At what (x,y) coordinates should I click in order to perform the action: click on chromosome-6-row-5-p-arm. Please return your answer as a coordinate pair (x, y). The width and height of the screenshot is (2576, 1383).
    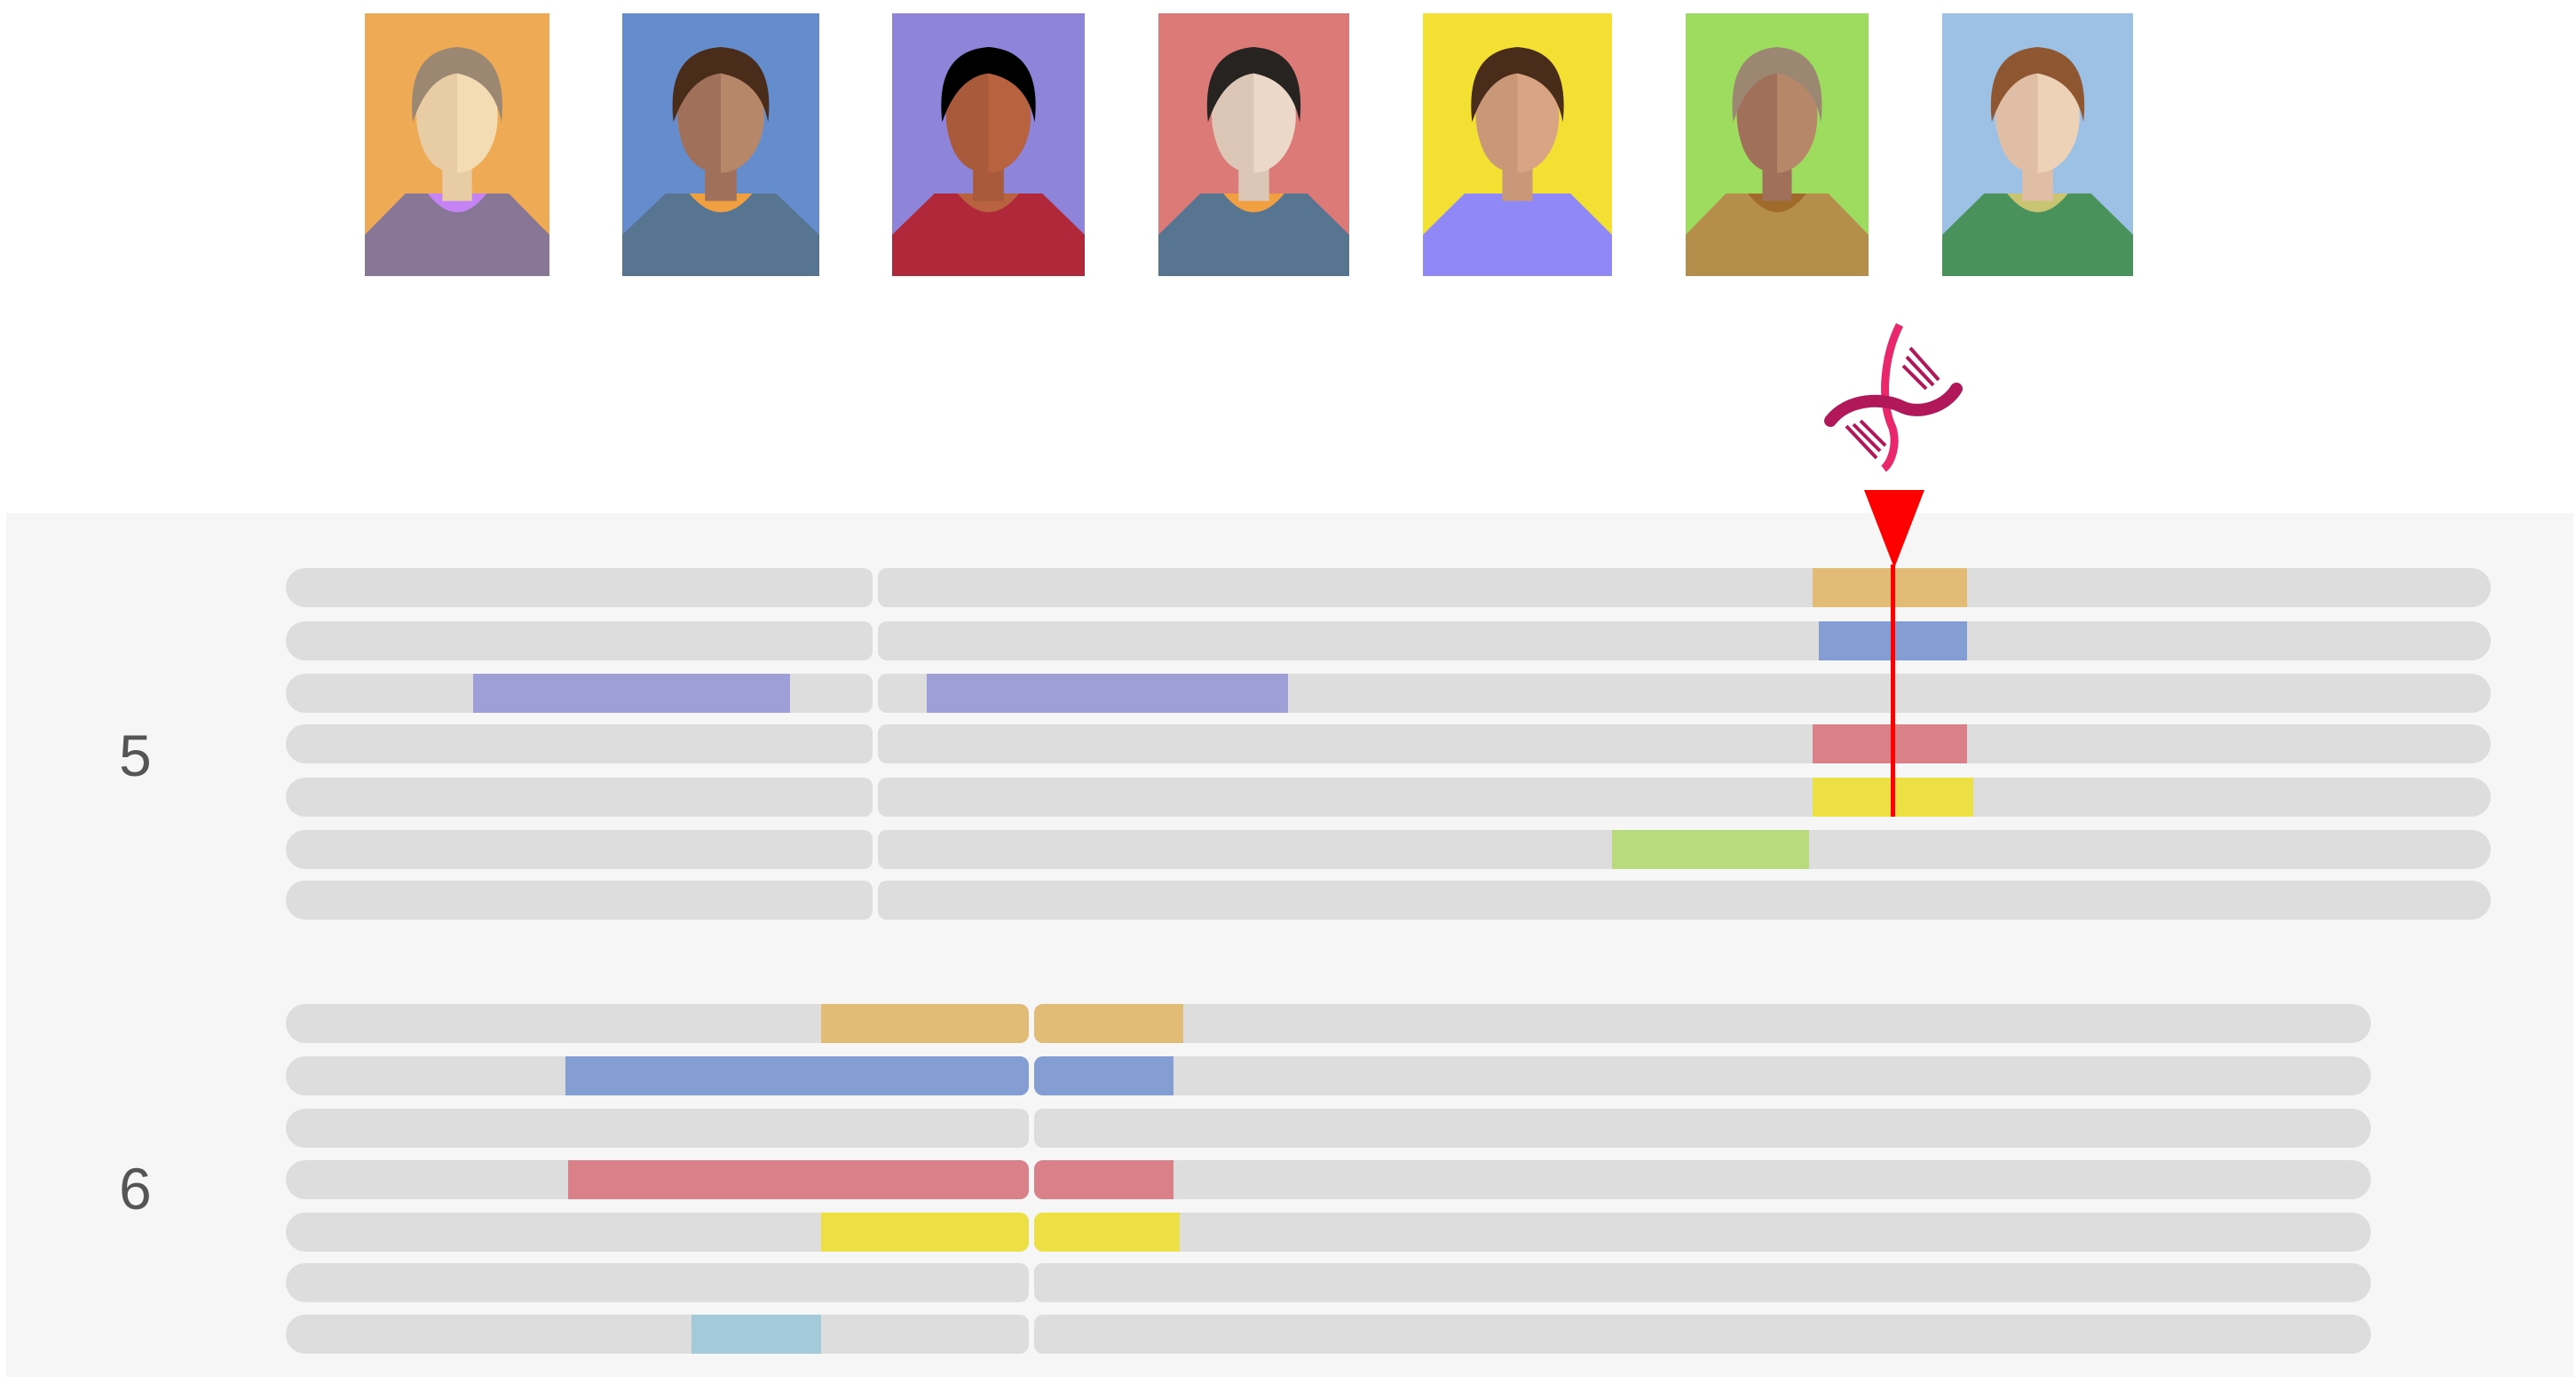
    Looking at the image, I should click on (657, 1232).